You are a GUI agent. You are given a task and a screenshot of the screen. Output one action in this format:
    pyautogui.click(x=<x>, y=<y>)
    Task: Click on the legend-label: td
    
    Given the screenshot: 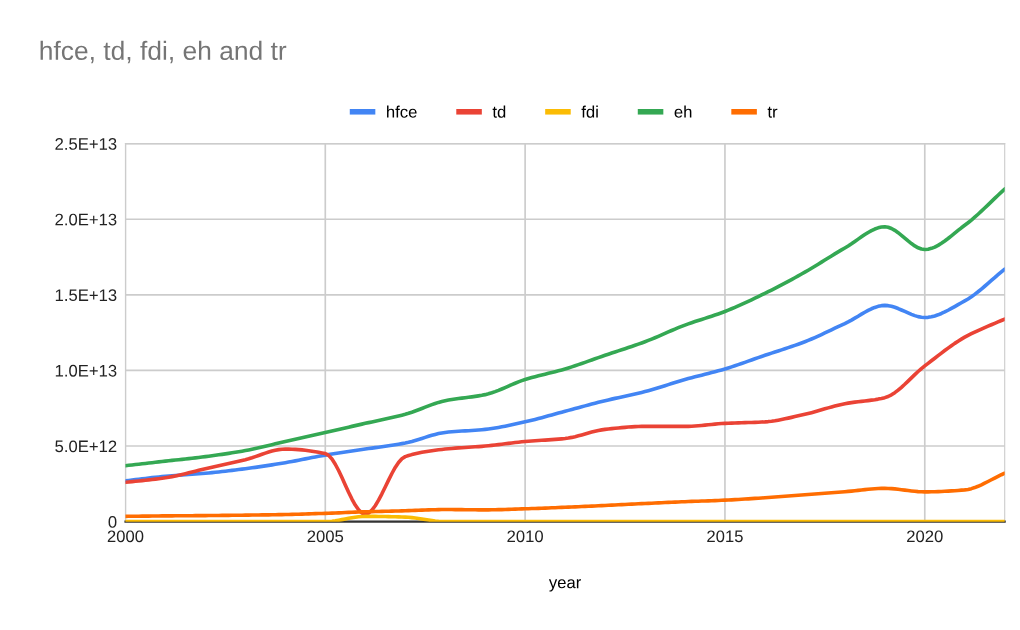 What is the action you would take?
    pyautogui.click(x=499, y=111)
    